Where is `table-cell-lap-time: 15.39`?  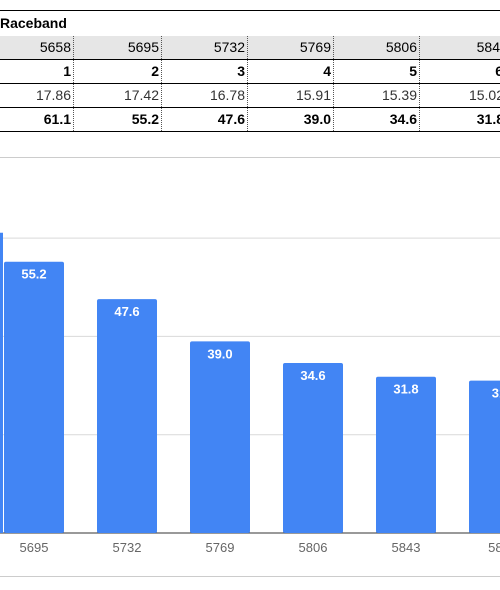 table-cell-lap-time: 15.39 is located at coordinates (377, 95).